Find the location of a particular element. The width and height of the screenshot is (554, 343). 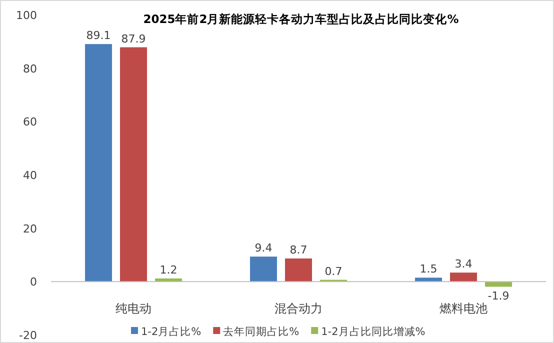

data-label: 9.4 is located at coordinates (263, 248).